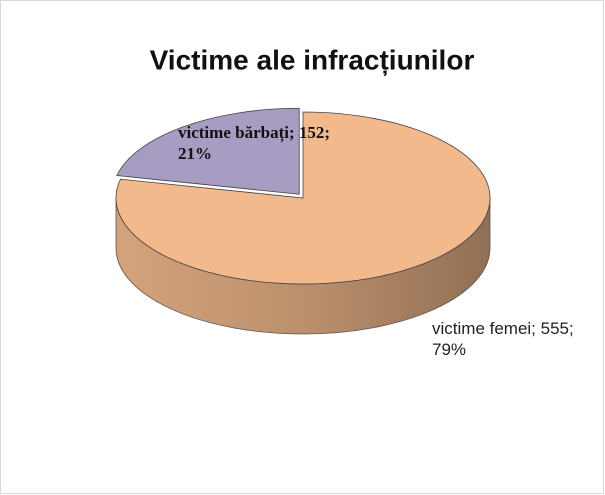 The image size is (605, 495). I want to click on pie-slice, so click(208, 151).